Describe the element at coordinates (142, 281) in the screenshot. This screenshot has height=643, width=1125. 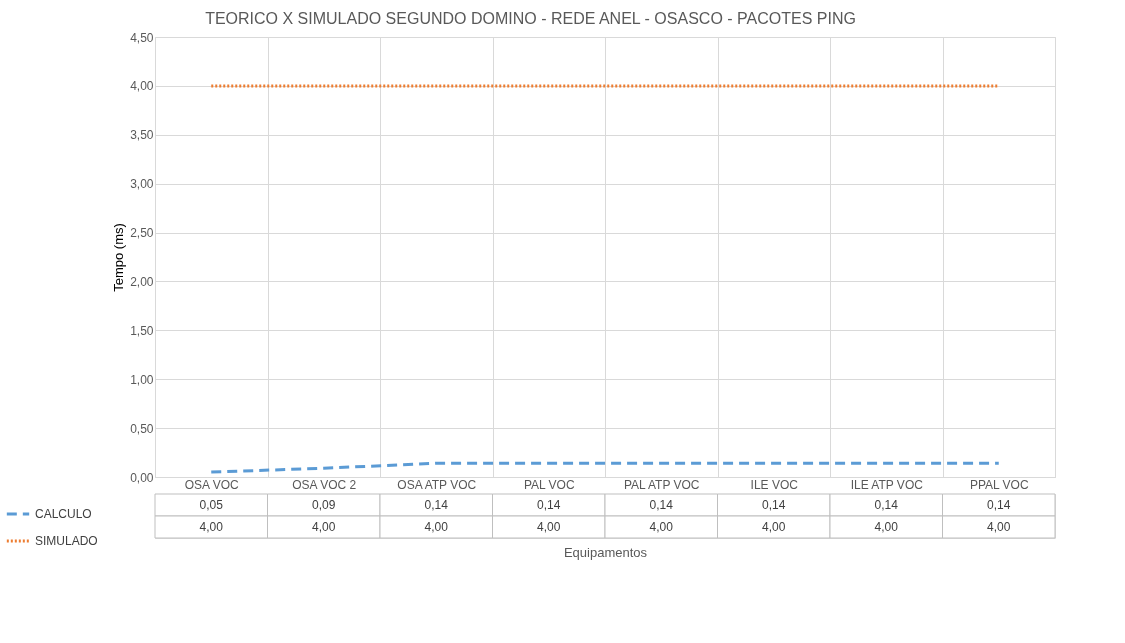
I see `y-tick-label: 2,00` at that location.